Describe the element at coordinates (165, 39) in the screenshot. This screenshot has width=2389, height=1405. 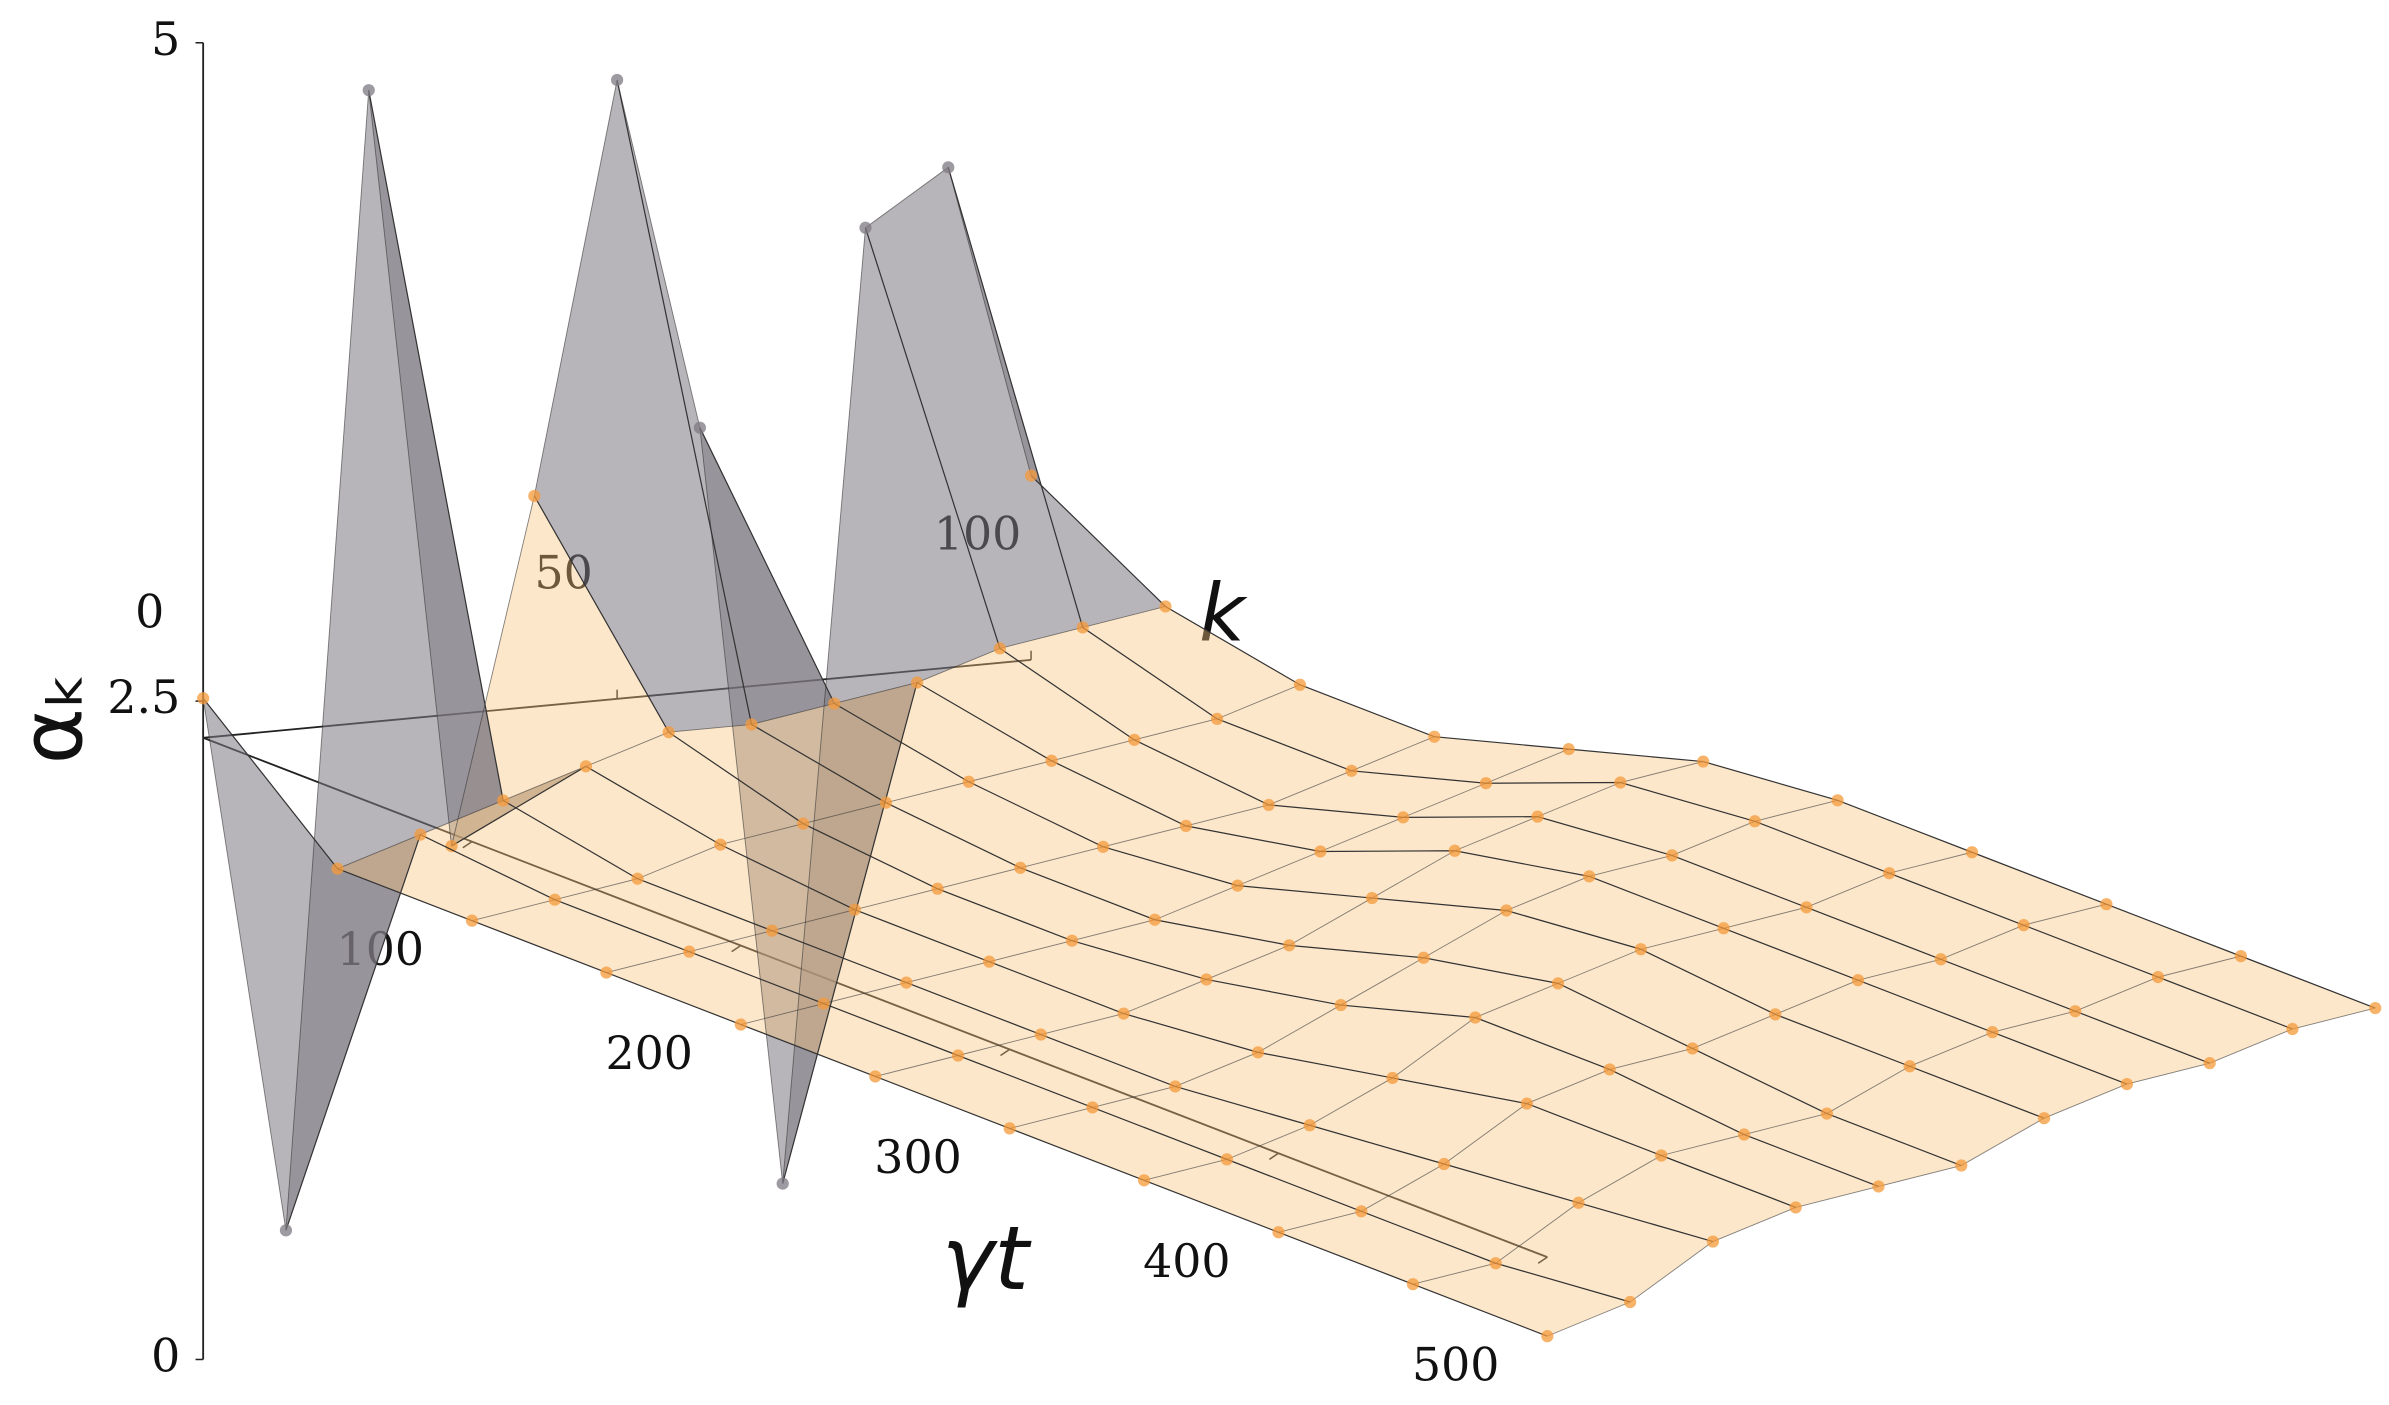
I see `z-tick-label: 5` at that location.